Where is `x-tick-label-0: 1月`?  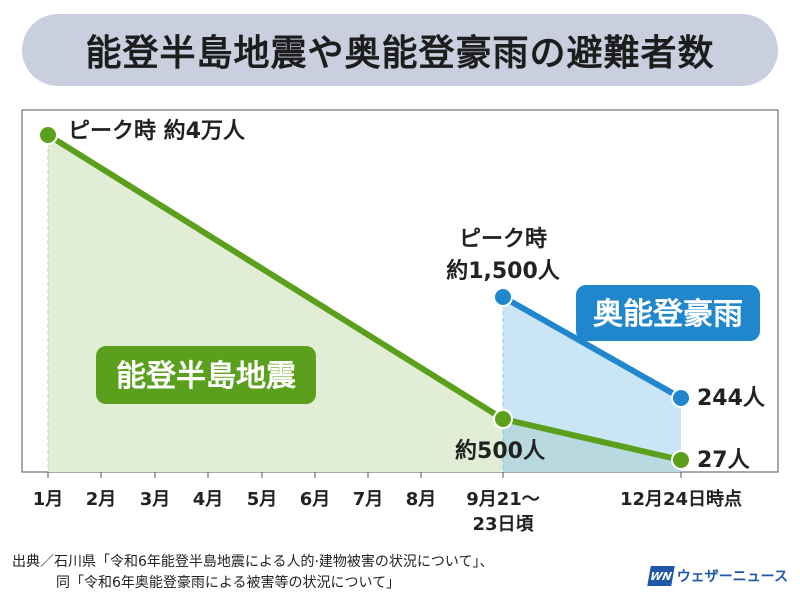 x-tick-label-0: 1月 is located at coordinates (48, 499).